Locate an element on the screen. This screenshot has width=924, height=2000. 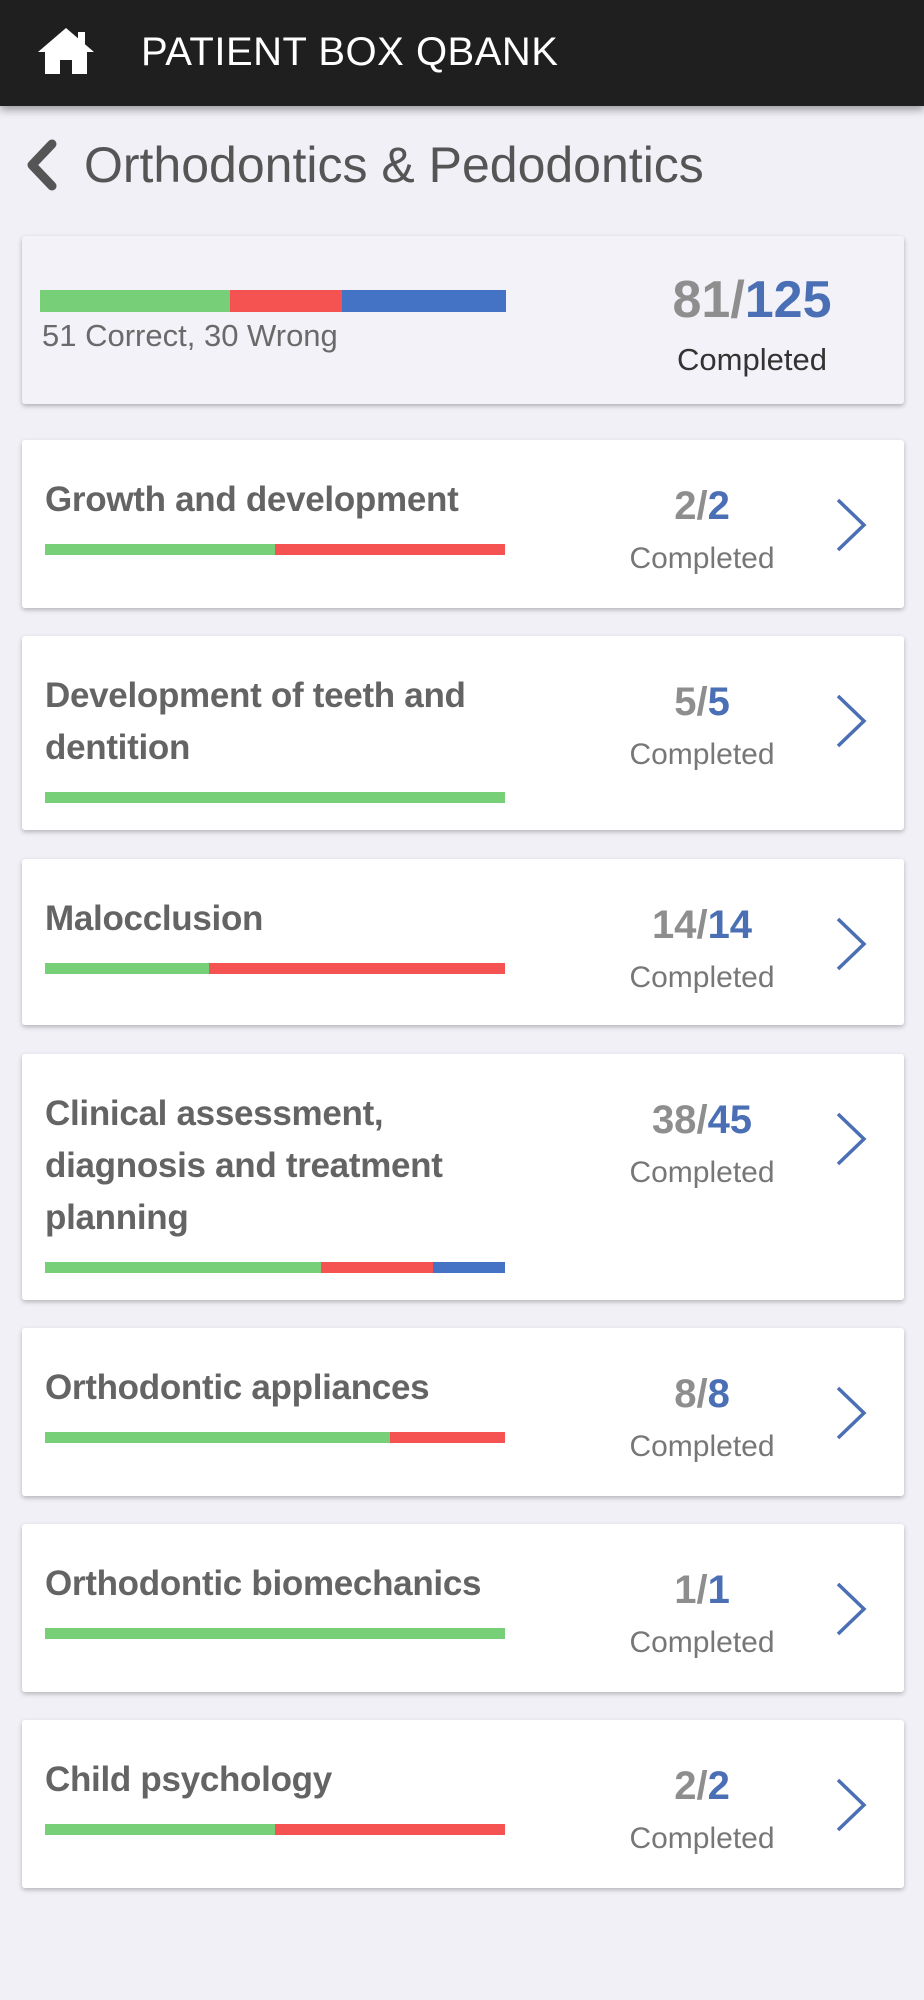
topic-card: Child psychology 2/2 Completed is located at coordinates (463, 1804).